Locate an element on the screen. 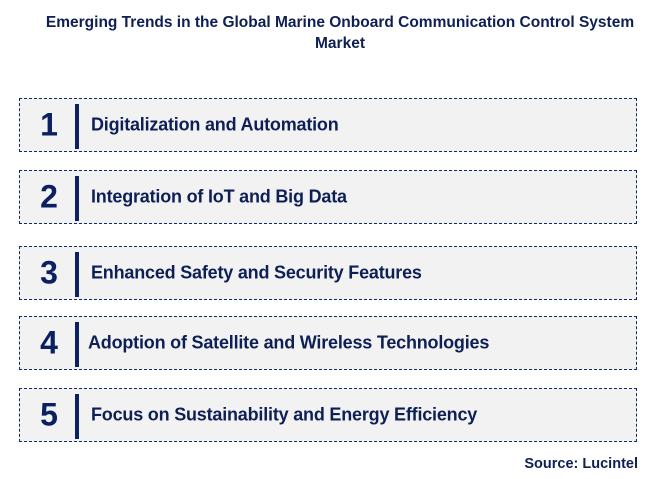 Image resolution: width=652 pixels, height=479 pixels. trend-number: 4 is located at coordinates (49, 342).